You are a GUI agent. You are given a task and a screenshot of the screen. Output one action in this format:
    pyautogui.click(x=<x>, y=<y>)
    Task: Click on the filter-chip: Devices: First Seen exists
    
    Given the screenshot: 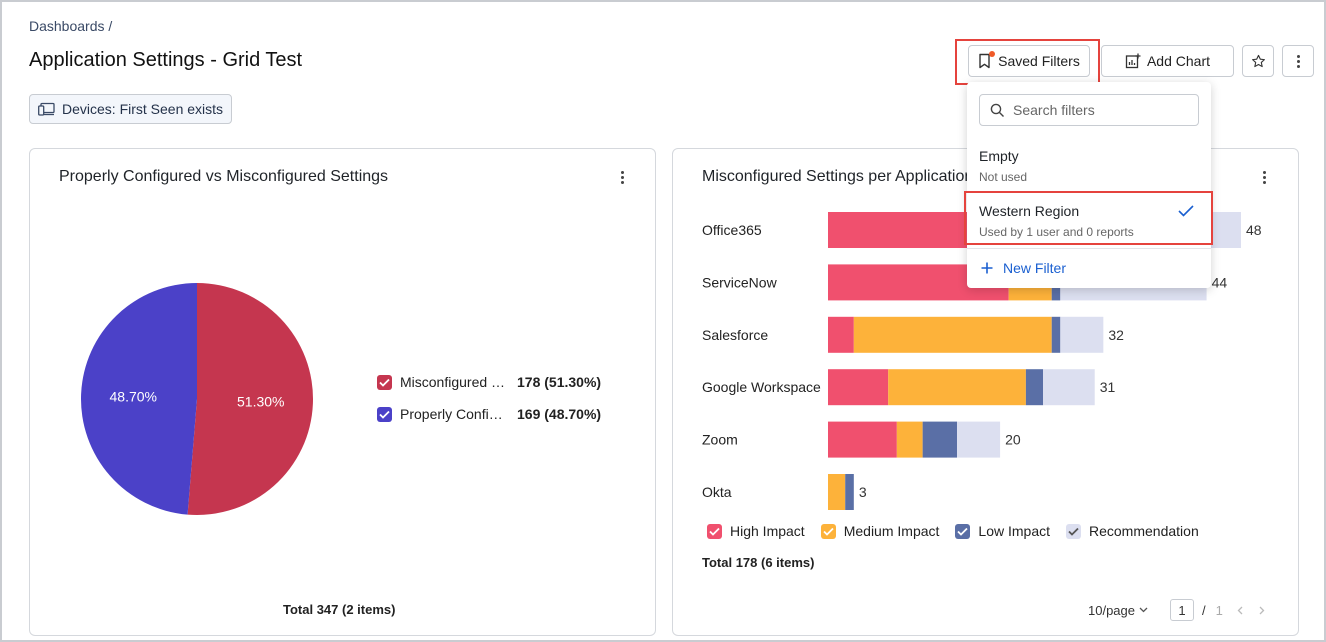 What is the action you would take?
    pyautogui.click(x=131, y=109)
    